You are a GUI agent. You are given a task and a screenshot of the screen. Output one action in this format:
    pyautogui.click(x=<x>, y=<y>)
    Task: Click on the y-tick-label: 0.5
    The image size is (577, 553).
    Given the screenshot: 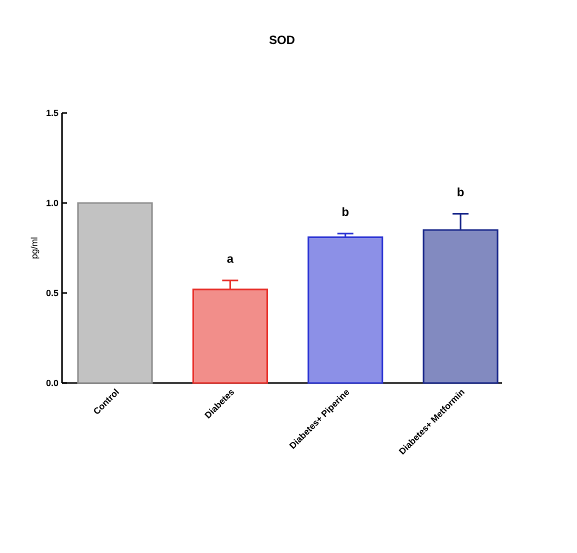 What is the action you would take?
    pyautogui.click(x=52, y=293)
    